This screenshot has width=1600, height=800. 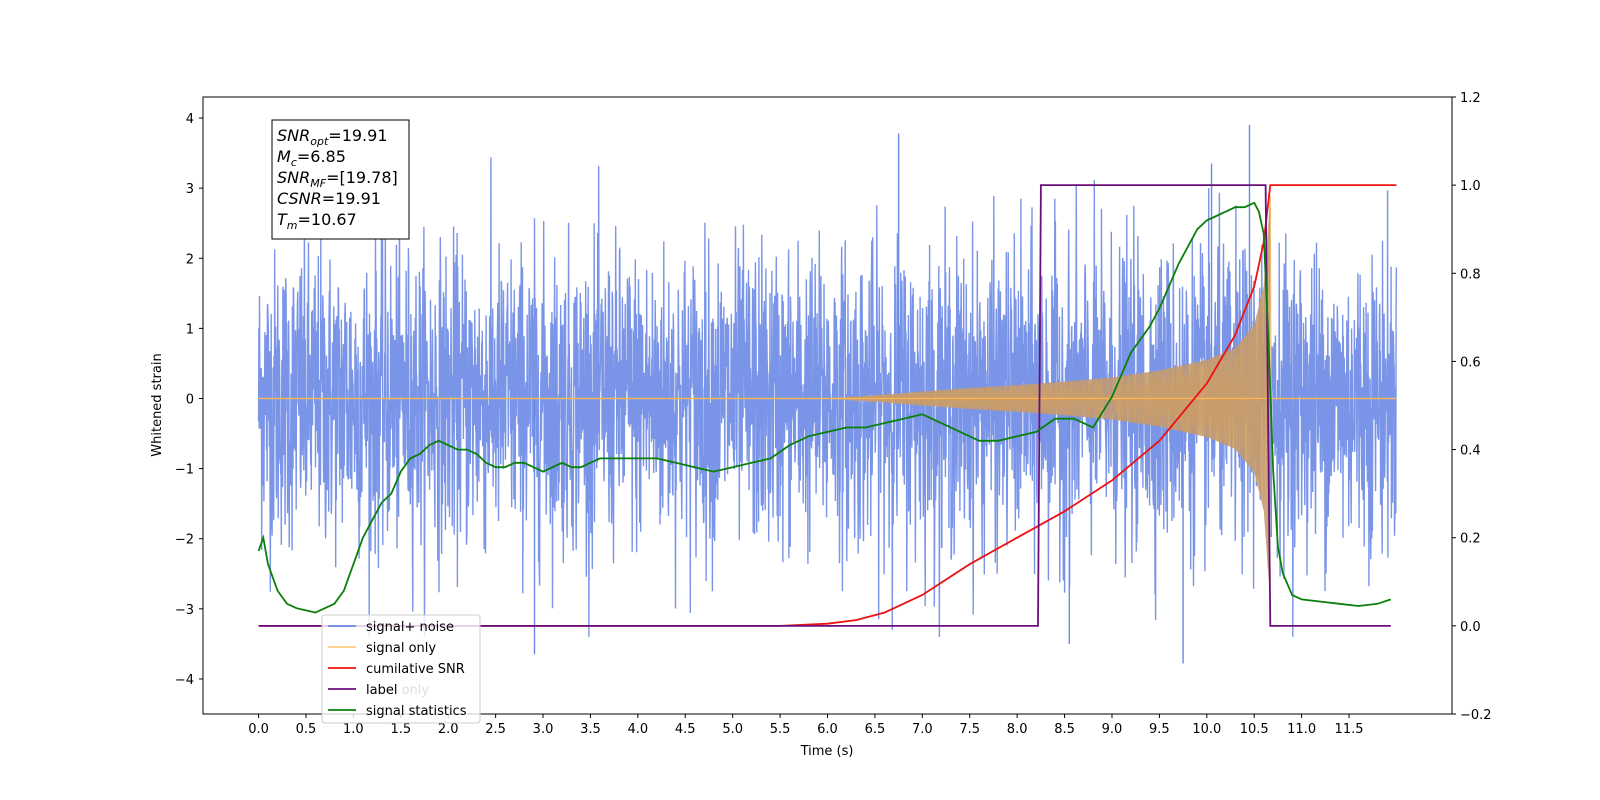 I want to click on y-right-tick-label: 0.0, so click(x=1470, y=627).